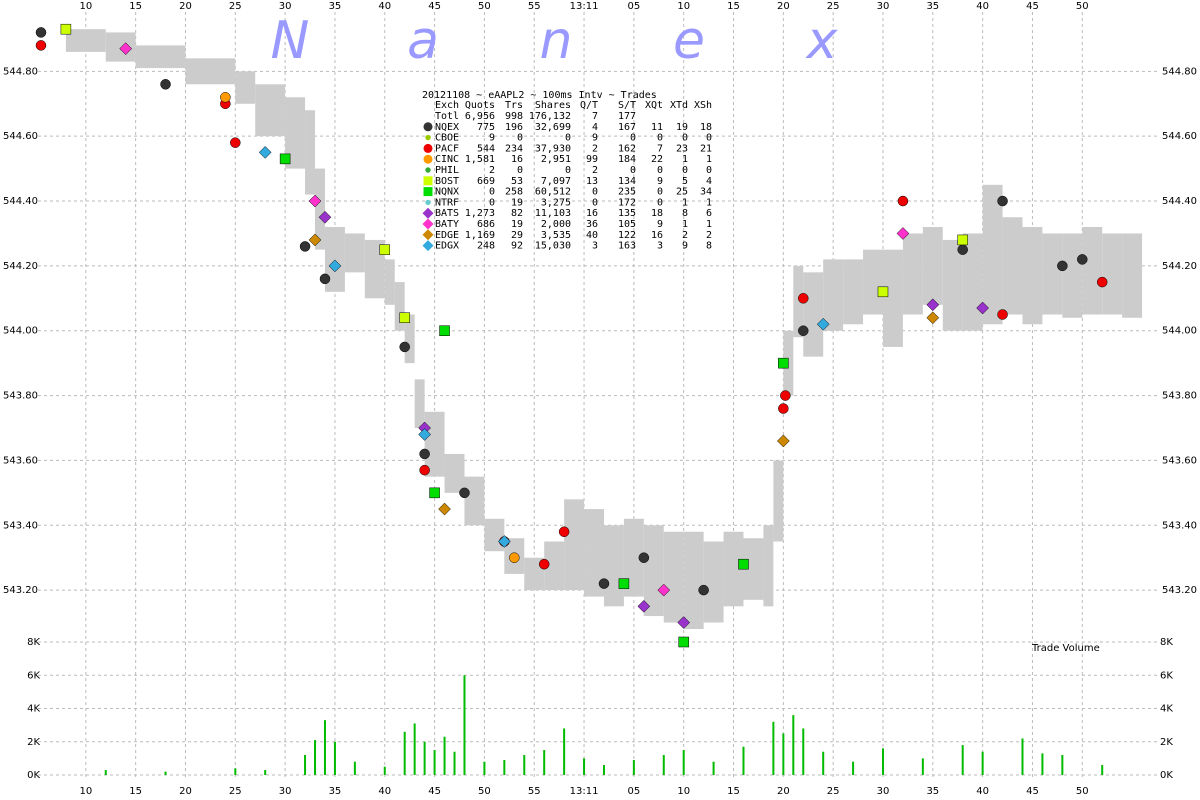  I want to click on legend-cell: 53, so click(517, 181).